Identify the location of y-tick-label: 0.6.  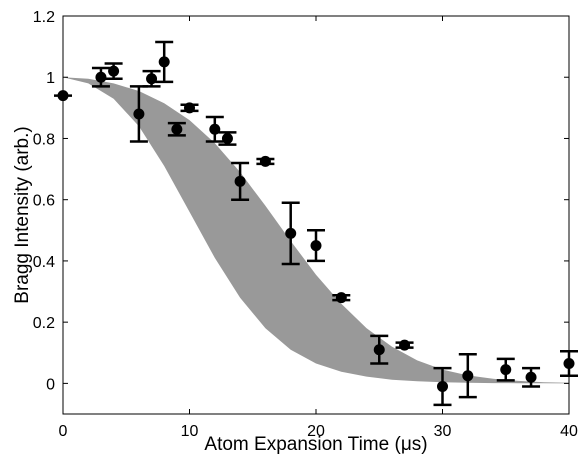
(44, 201).